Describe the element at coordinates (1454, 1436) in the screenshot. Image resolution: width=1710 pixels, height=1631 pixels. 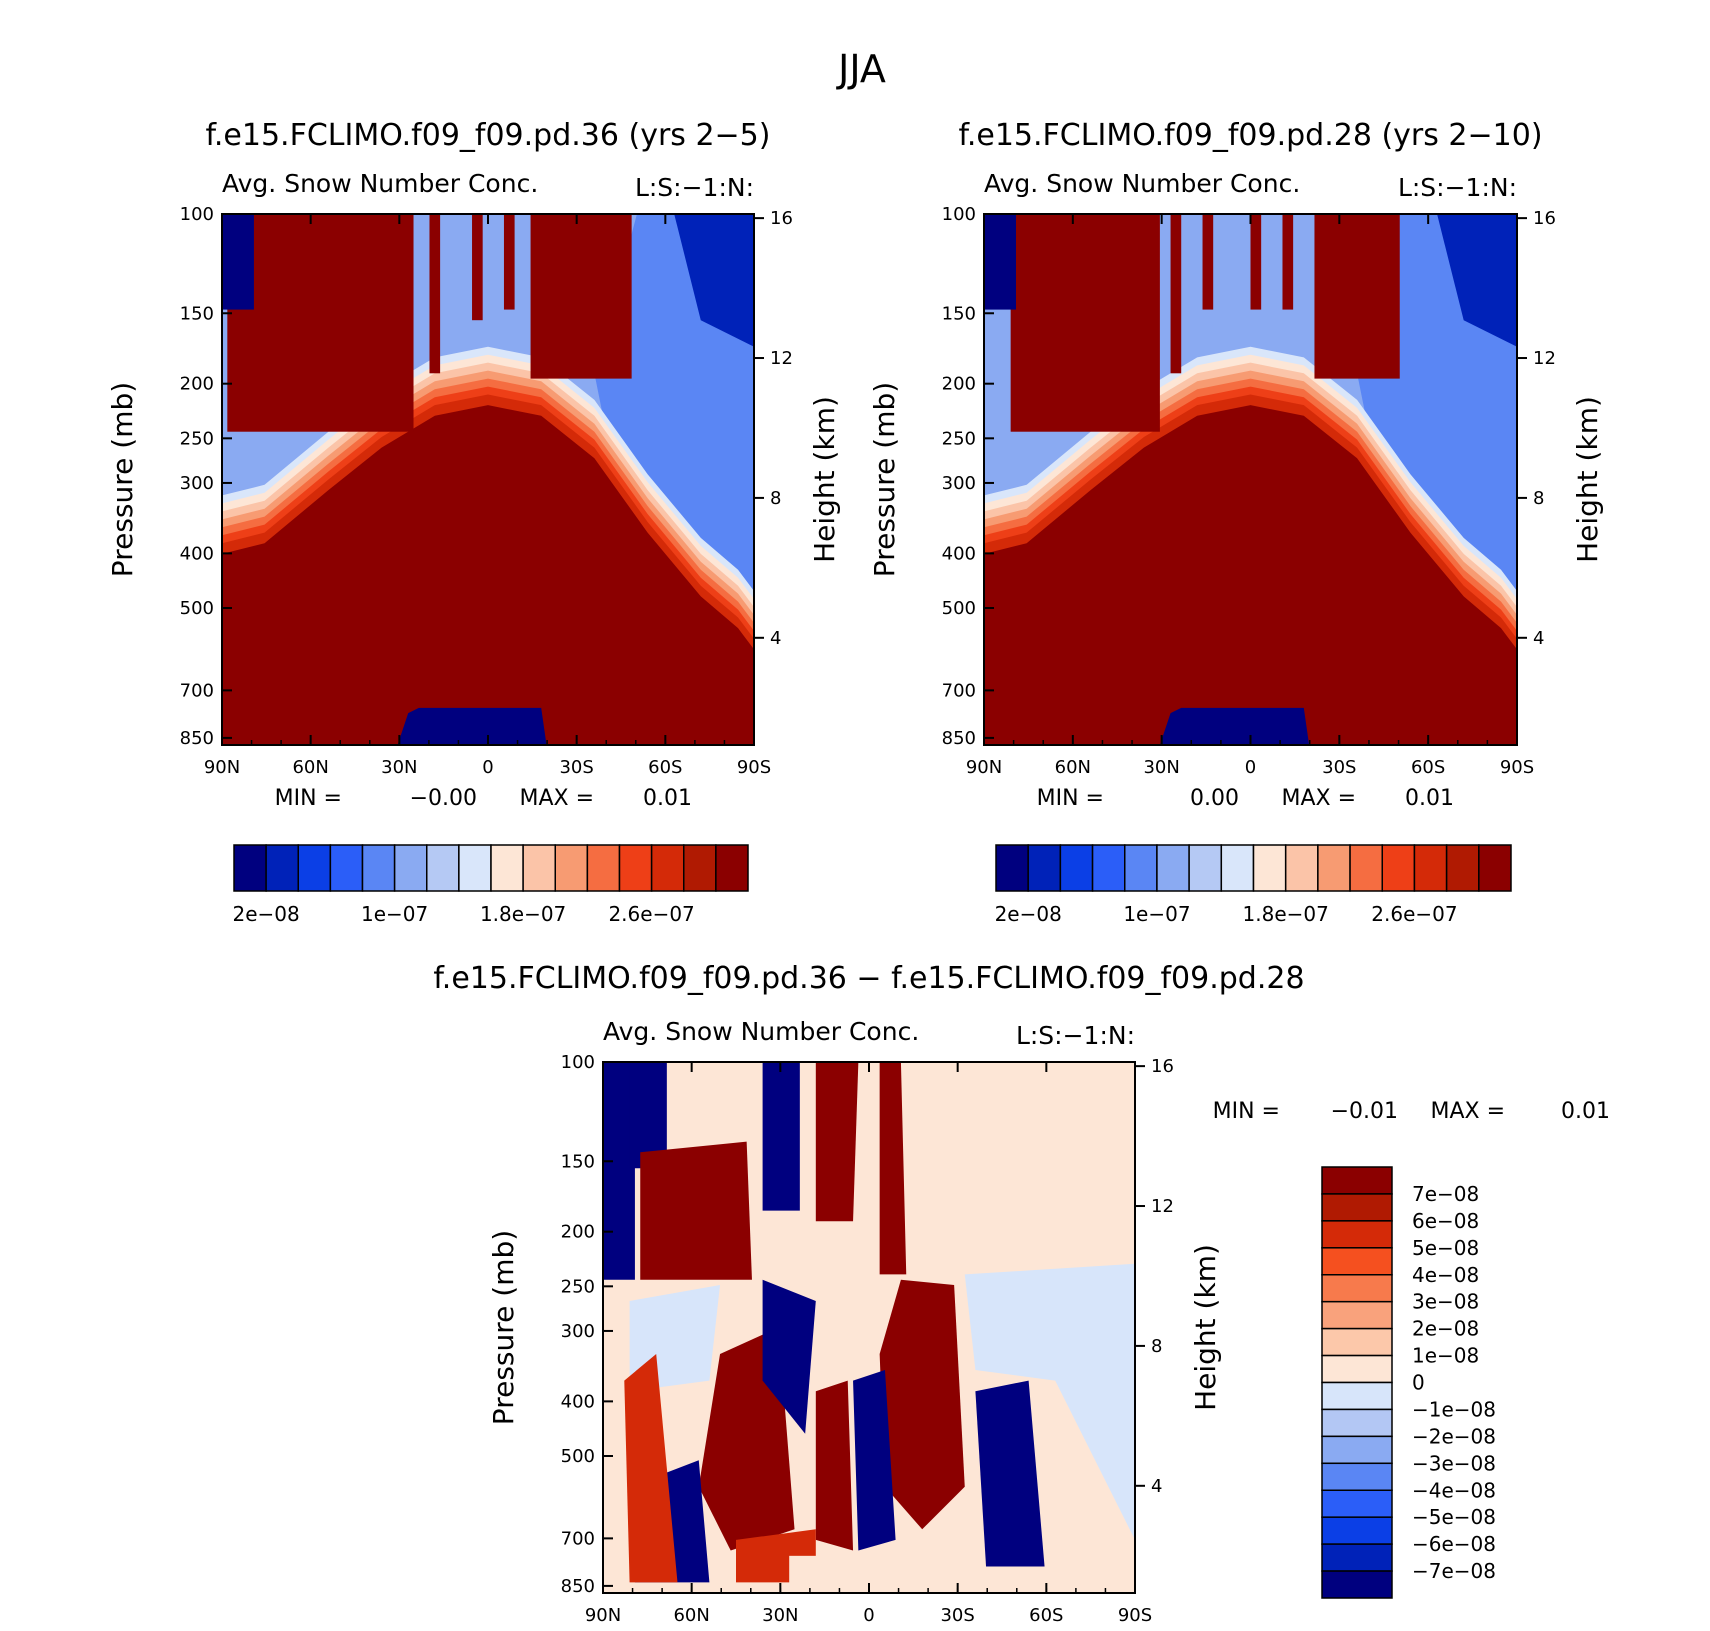
I see `colorbar-label: −2e−08` at that location.